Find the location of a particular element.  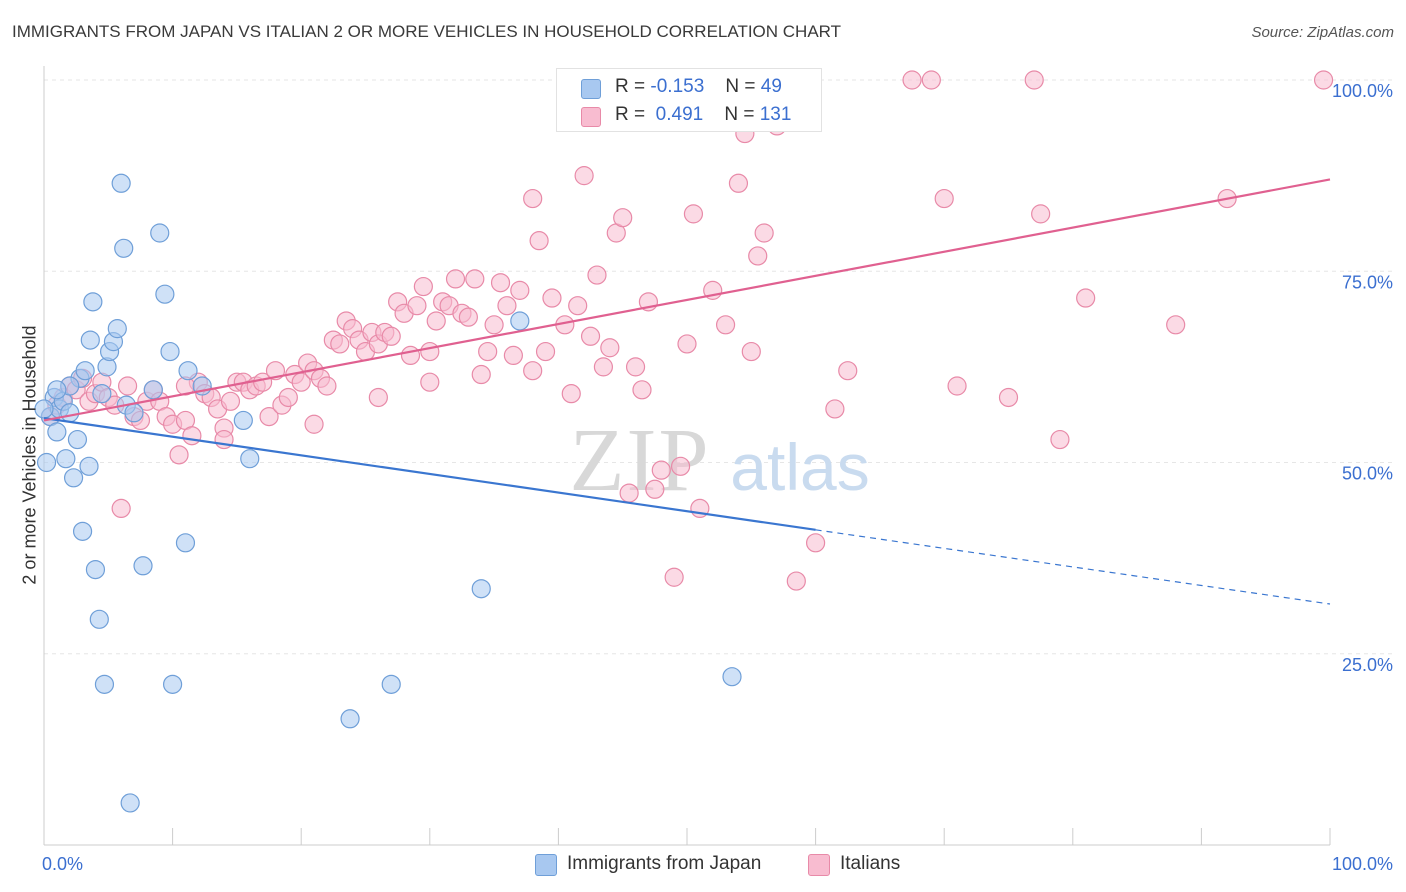

legend-row-italians: R = 0.491 N = 131 is located at coordinates (689, 116).